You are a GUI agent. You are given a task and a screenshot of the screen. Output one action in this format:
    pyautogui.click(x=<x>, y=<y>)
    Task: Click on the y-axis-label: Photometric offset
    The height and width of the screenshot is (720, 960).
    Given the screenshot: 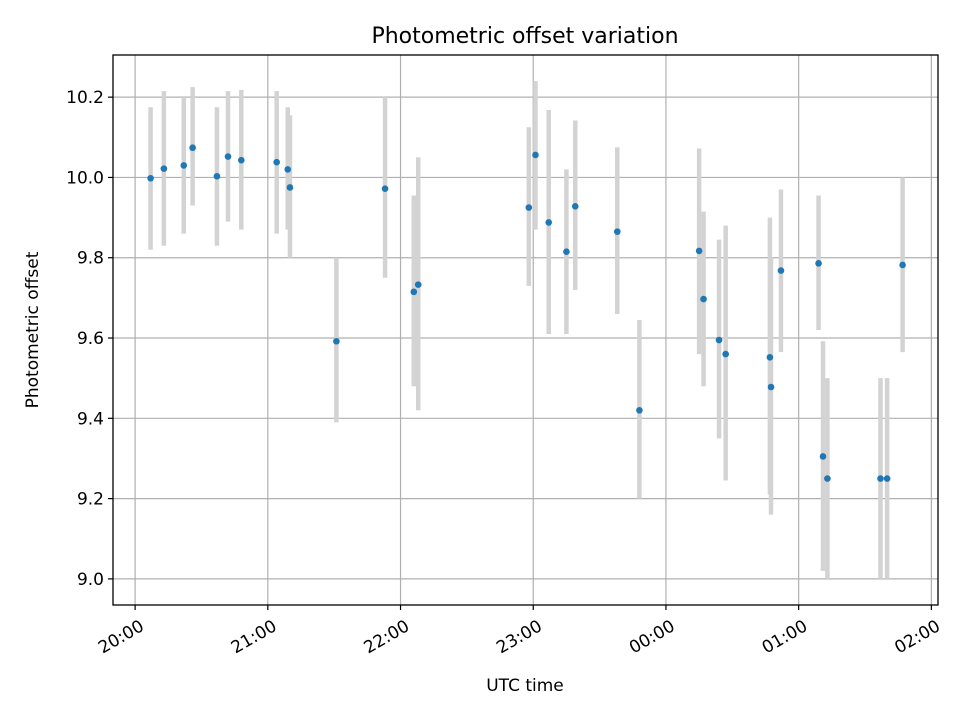 What is the action you would take?
    pyautogui.click(x=33, y=329)
    